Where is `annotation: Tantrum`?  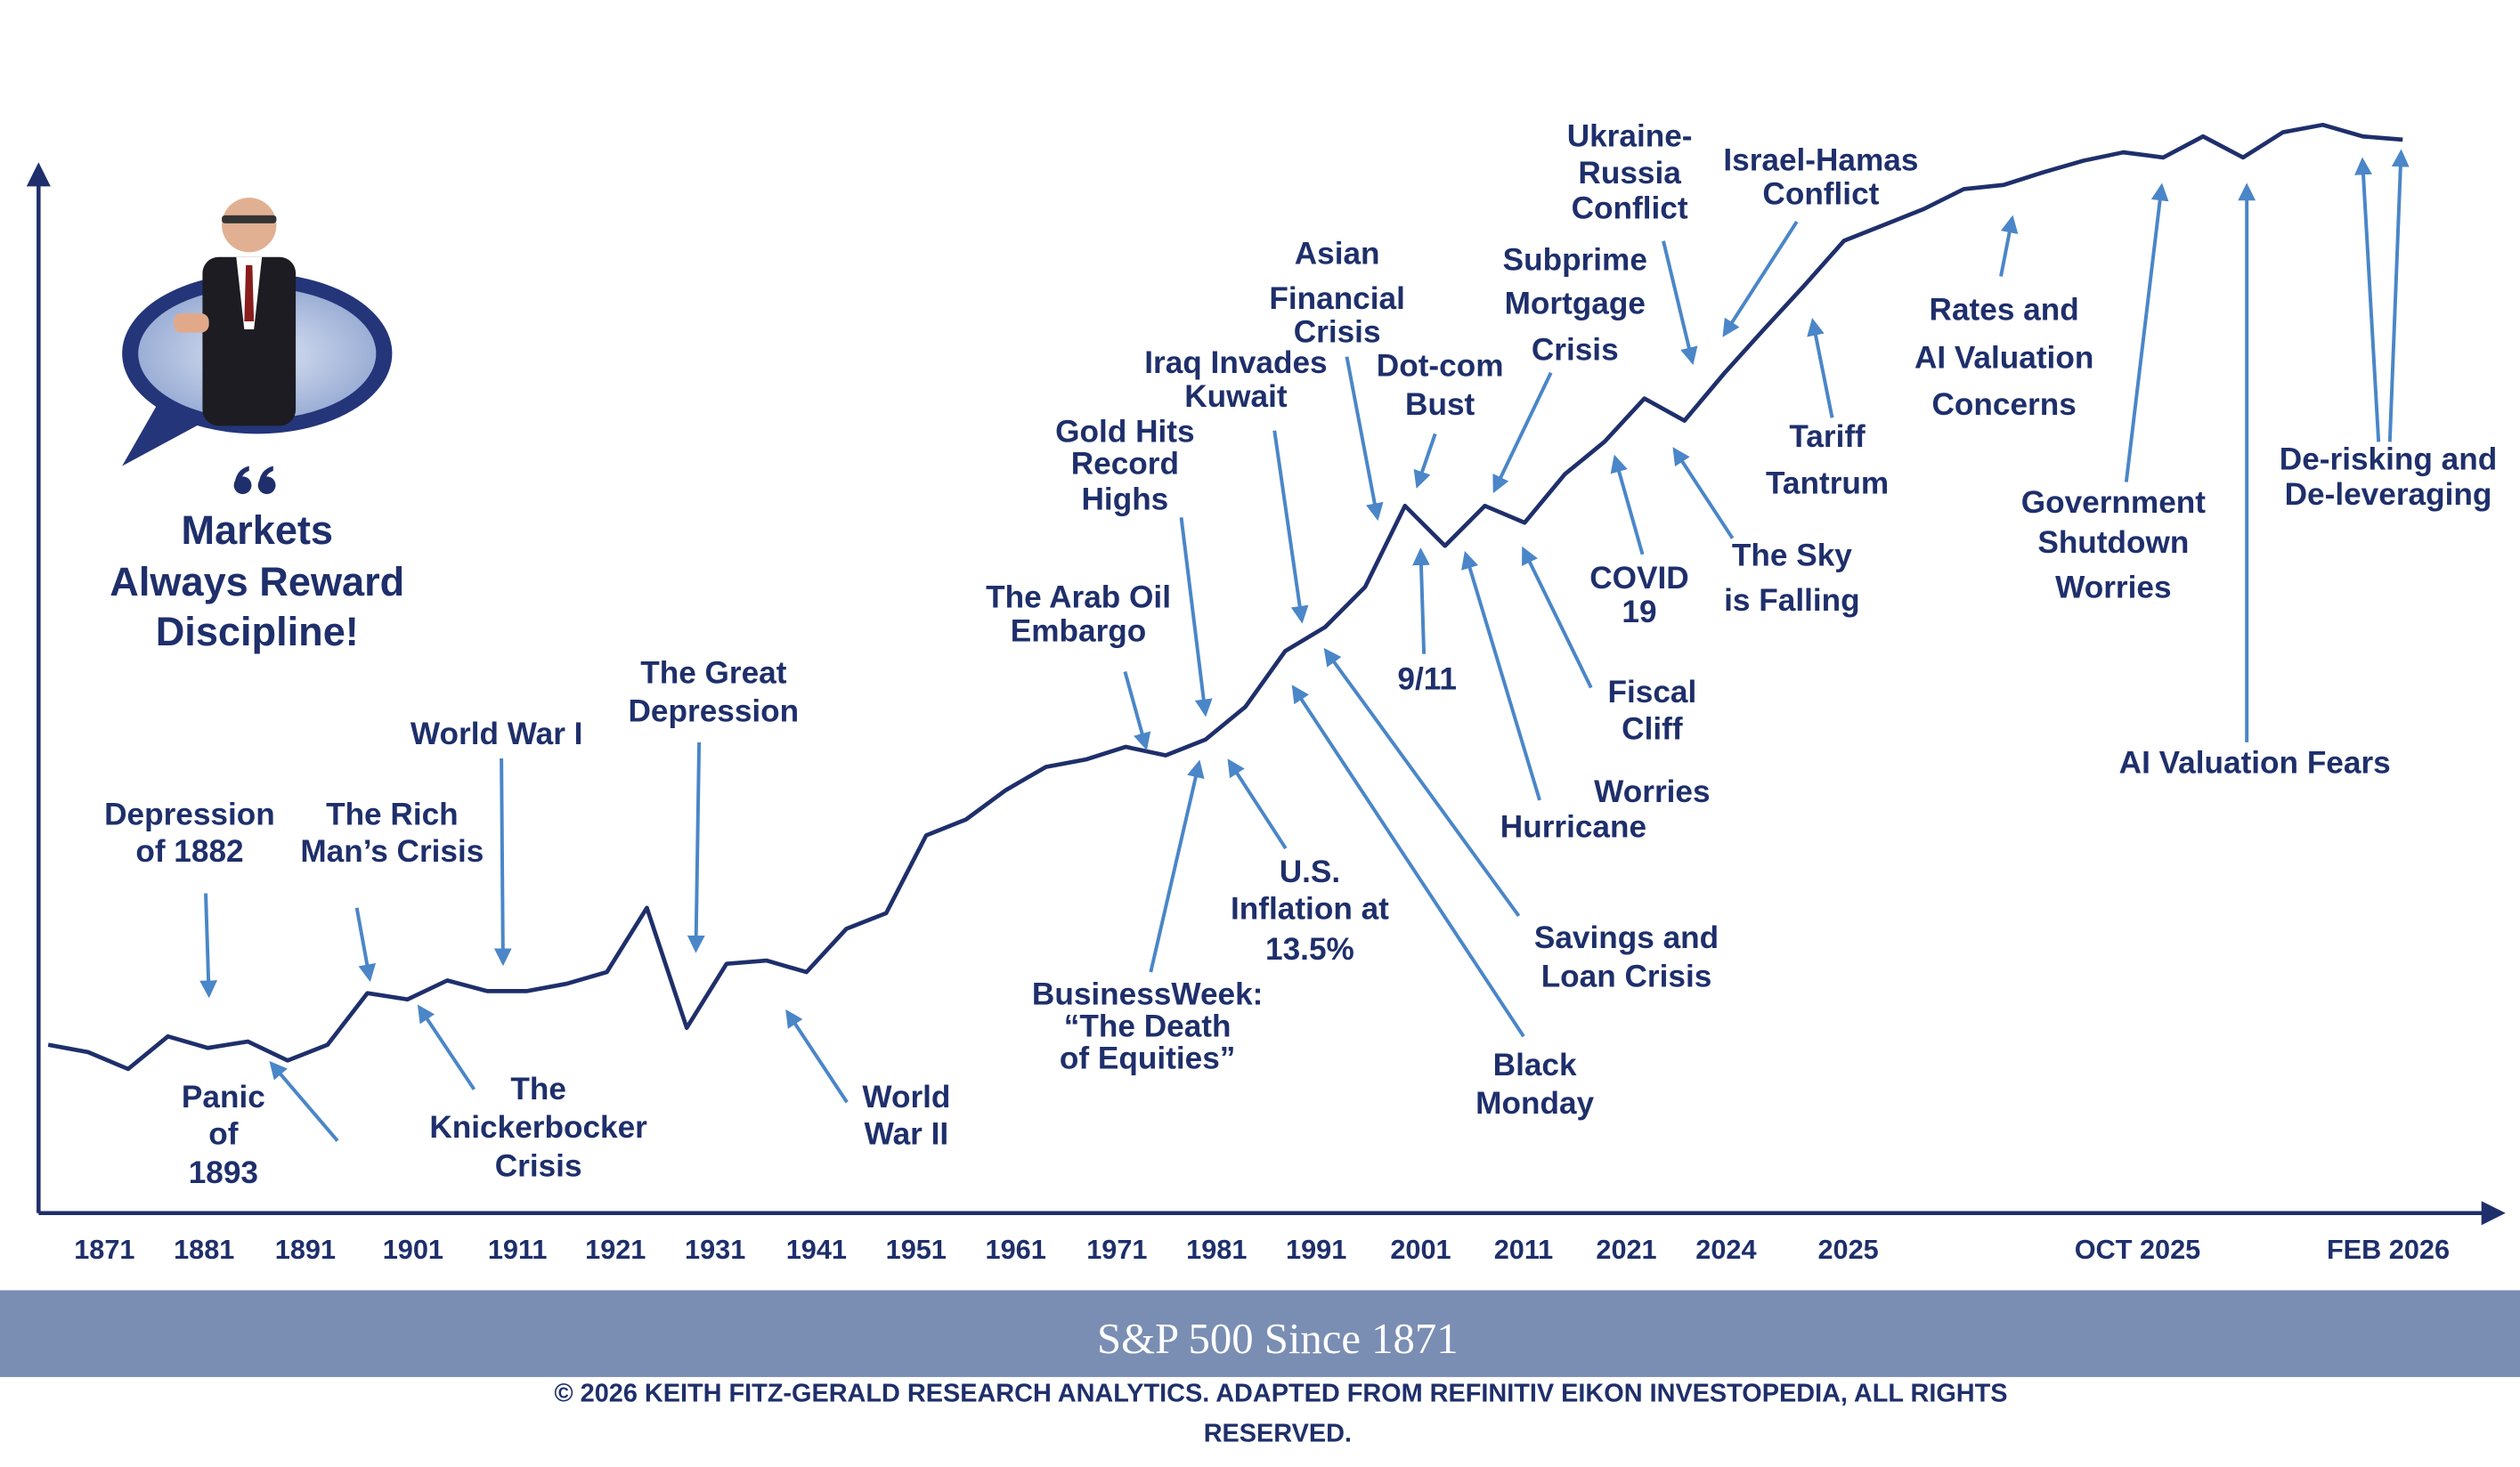 annotation: Tantrum is located at coordinates (1827, 483).